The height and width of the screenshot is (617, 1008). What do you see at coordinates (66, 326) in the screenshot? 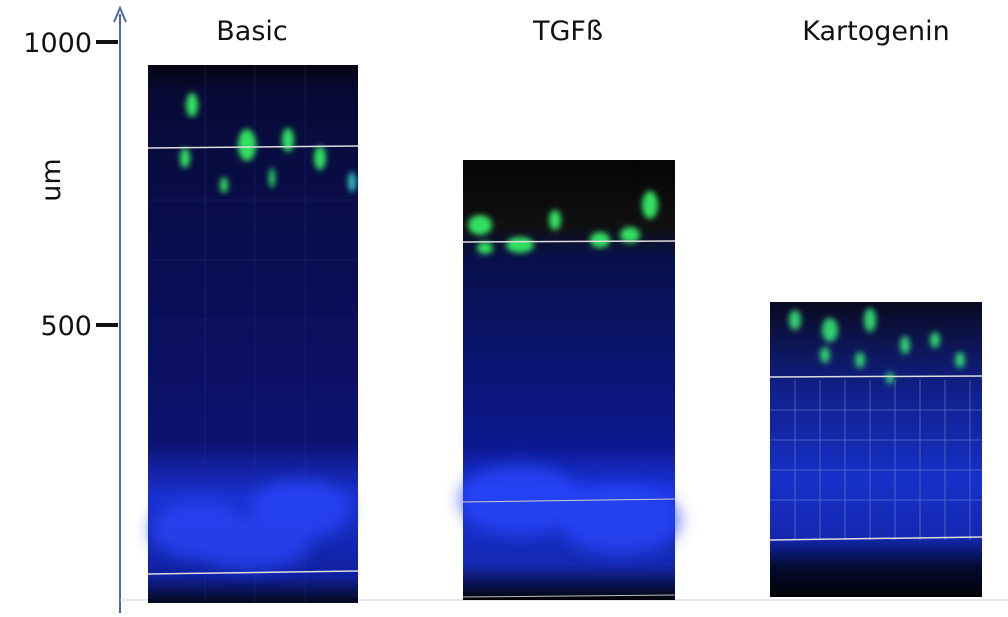
I see `tick-label: 500` at bounding box center [66, 326].